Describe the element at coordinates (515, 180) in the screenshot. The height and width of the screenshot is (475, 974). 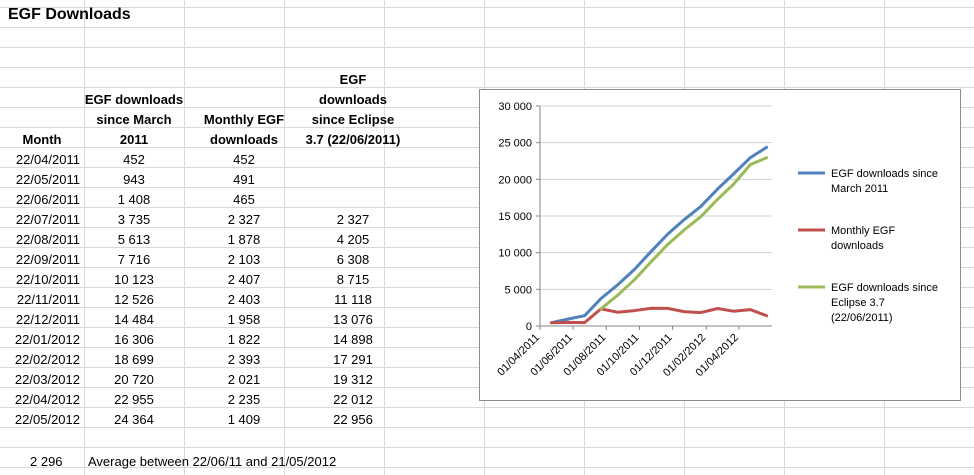
I see `y-tick-label: 20 000` at that location.